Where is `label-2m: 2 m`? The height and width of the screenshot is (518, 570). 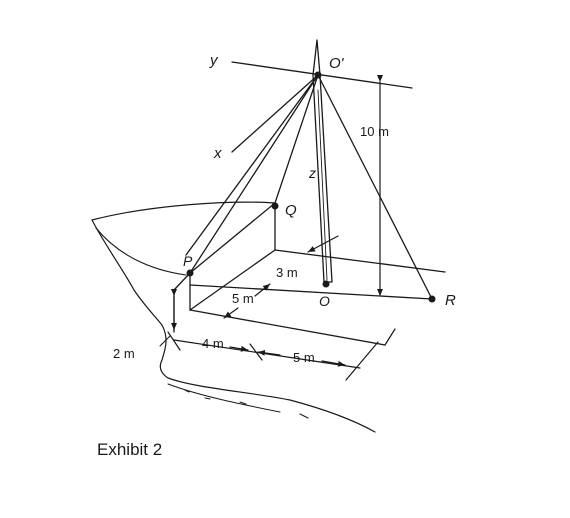 label-2m: 2 m is located at coordinates (124, 353).